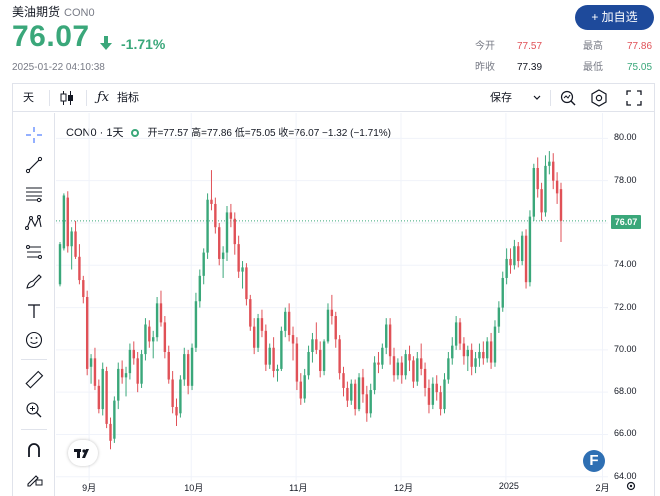 Image resolution: width=660 pixels, height=496 pixels. Describe the element at coordinates (529, 61) in the screenshot. I see `stats-values-1: 77.57 77.39` at that location.